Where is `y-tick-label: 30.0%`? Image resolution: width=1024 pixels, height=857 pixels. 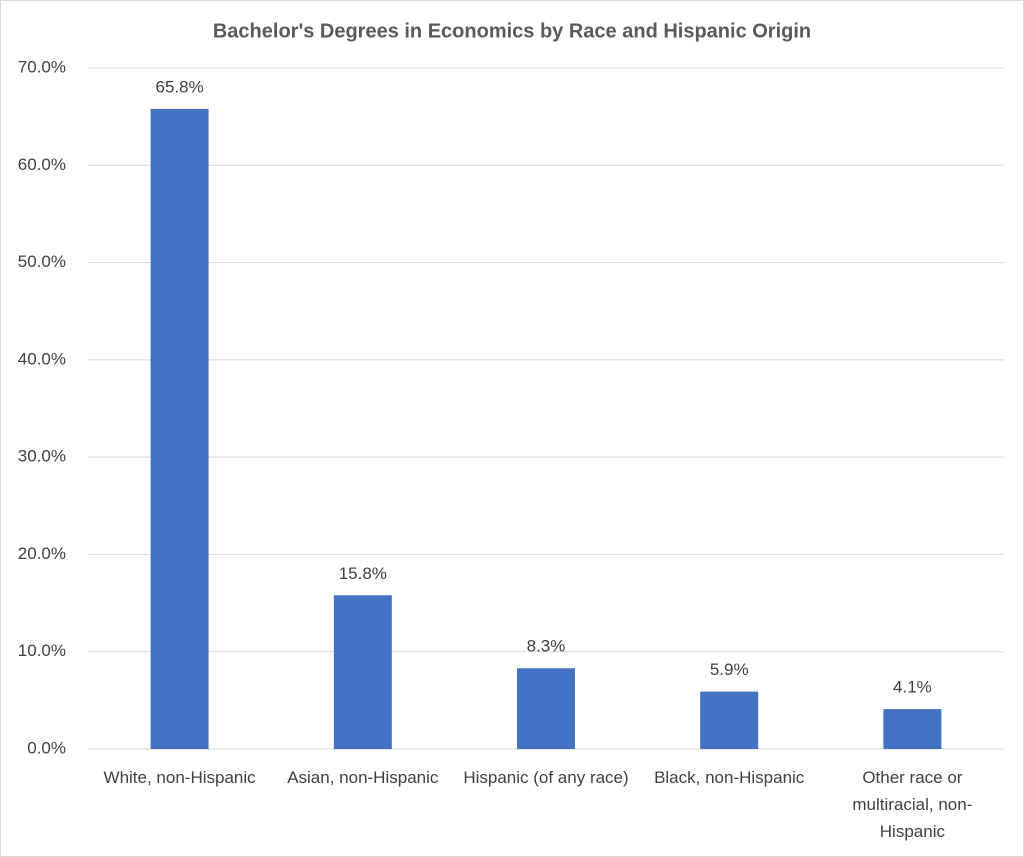 y-tick-label: 30.0% is located at coordinates (42, 456).